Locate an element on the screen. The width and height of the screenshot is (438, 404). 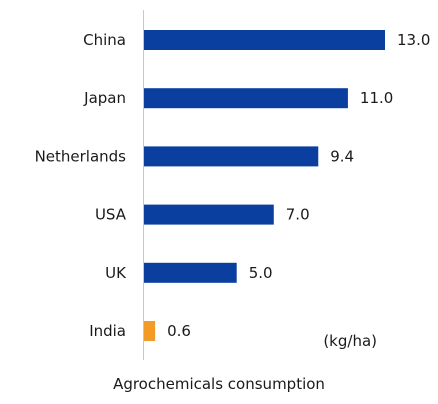
bar-uk is located at coordinates (190, 272).